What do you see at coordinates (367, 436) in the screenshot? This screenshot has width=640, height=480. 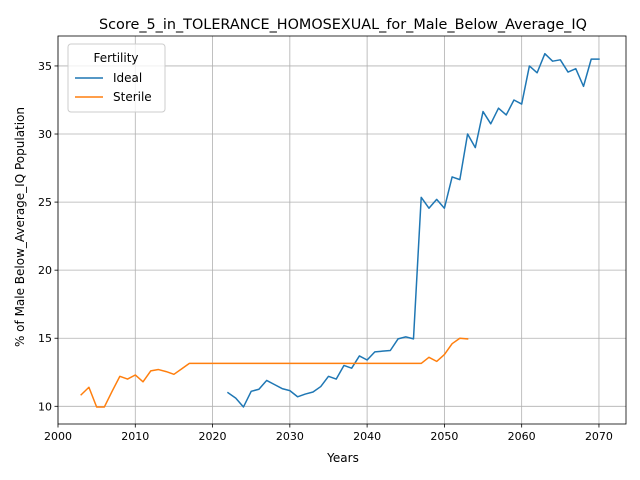 I see `x-tick-label: 2040` at bounding box center [367, 436].